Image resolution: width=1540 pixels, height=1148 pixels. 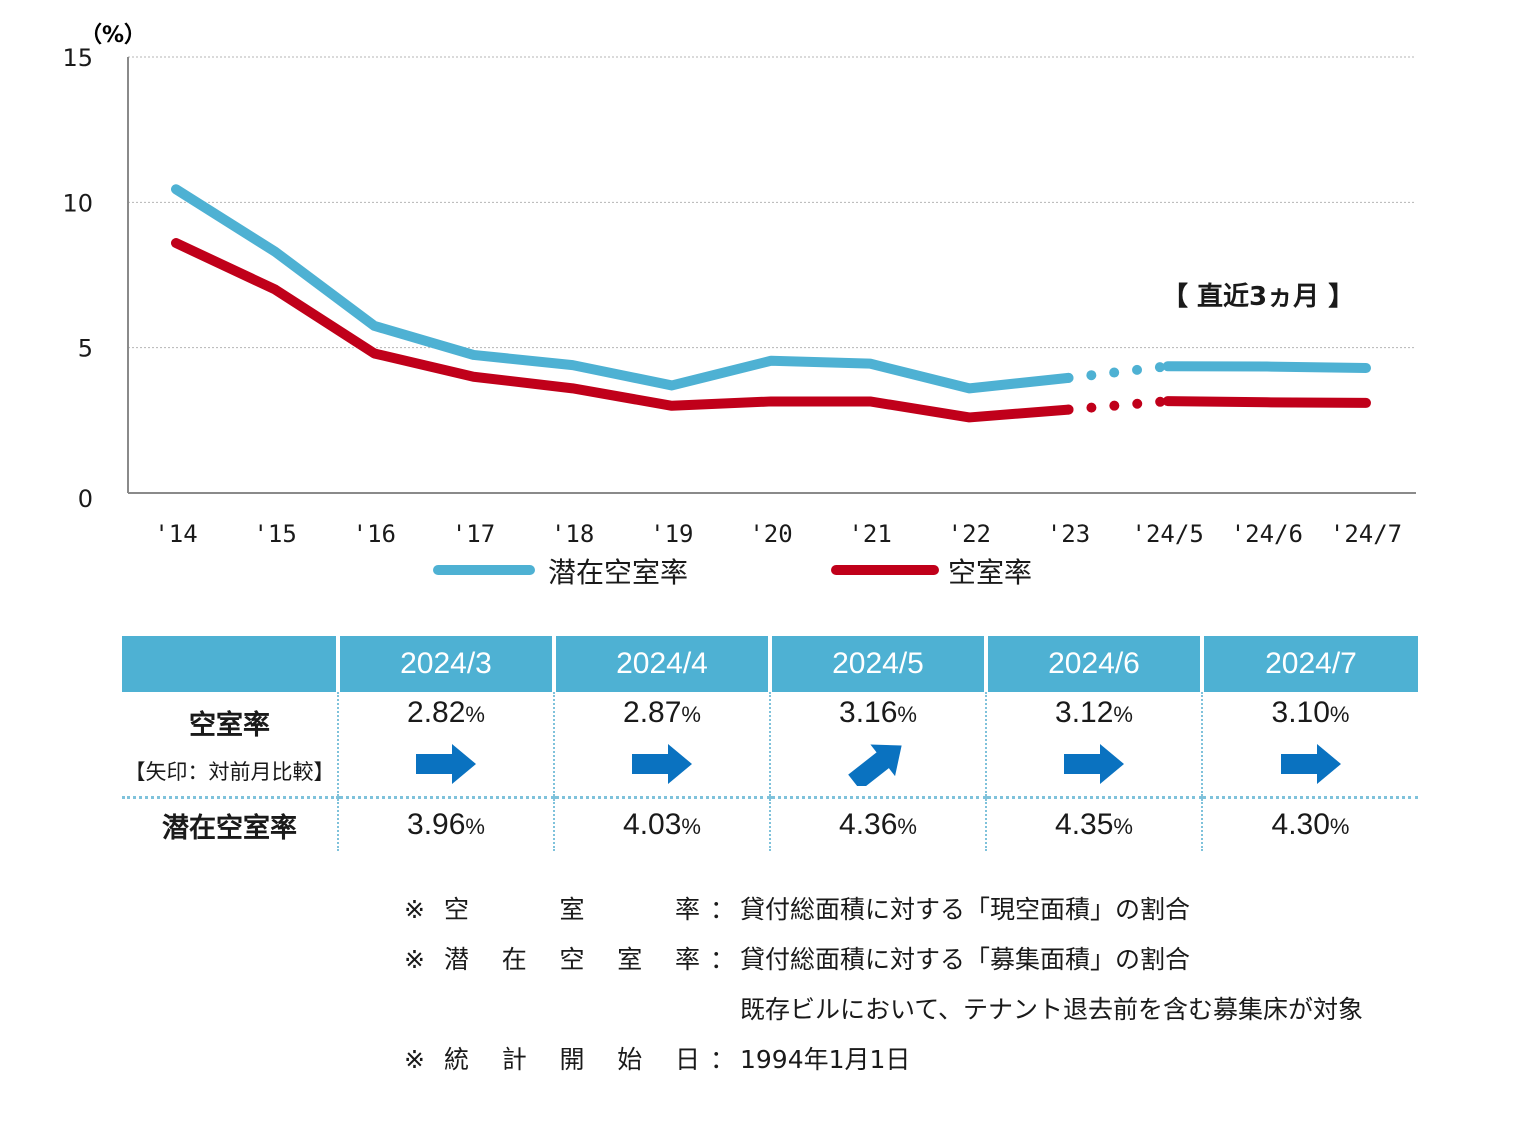 I want to click on legend-label-vacancy: 空室率, so click(x=990, y=572).